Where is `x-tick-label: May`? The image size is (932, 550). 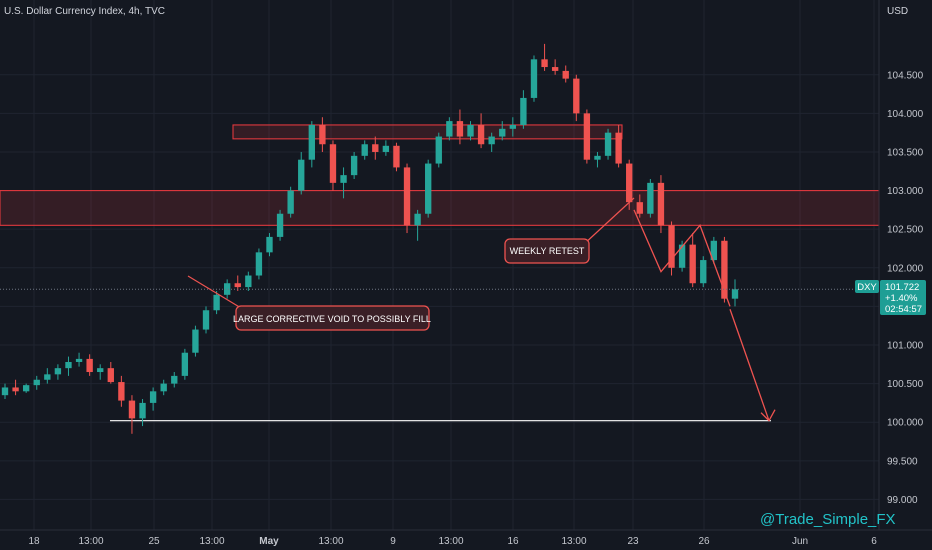
x-tick-label: May is located at coordinates (269, 541).